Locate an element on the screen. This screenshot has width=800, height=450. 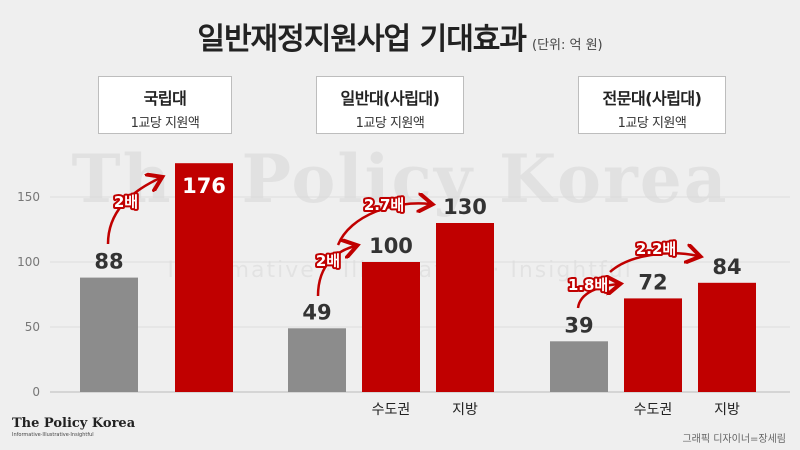
group-label-box-0: 국립대 1교당 지원액 is located at coordinates (165, 105).